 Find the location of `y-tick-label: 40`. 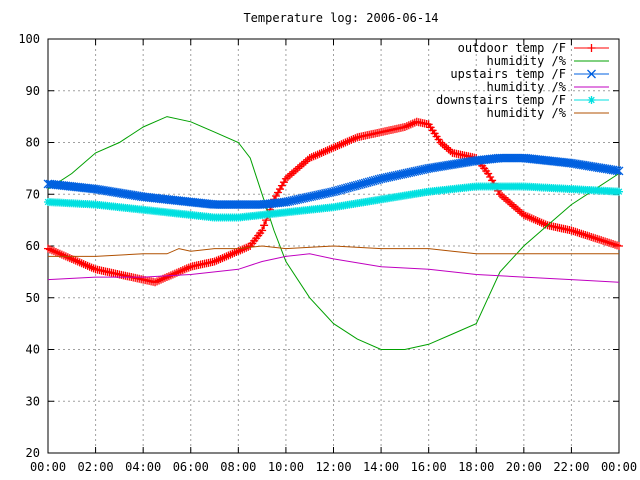

y-tick-label: 40 is located at coordinates (33, 350).